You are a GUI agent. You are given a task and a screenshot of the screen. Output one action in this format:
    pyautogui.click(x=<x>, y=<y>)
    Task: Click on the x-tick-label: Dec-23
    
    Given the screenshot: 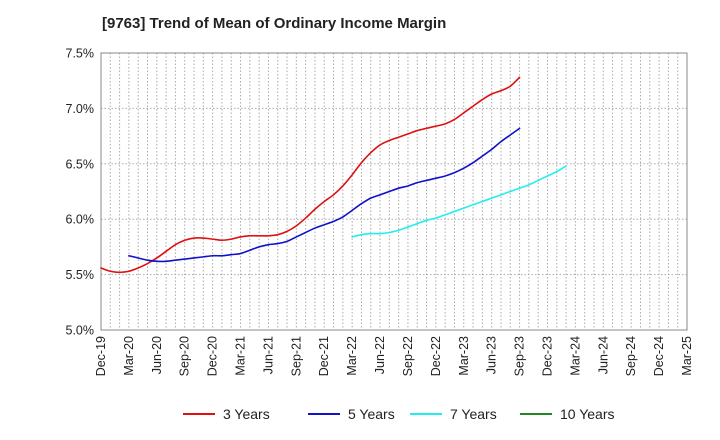 What is the action you would take?
    pyautogui.click(x=547, y=356)
    